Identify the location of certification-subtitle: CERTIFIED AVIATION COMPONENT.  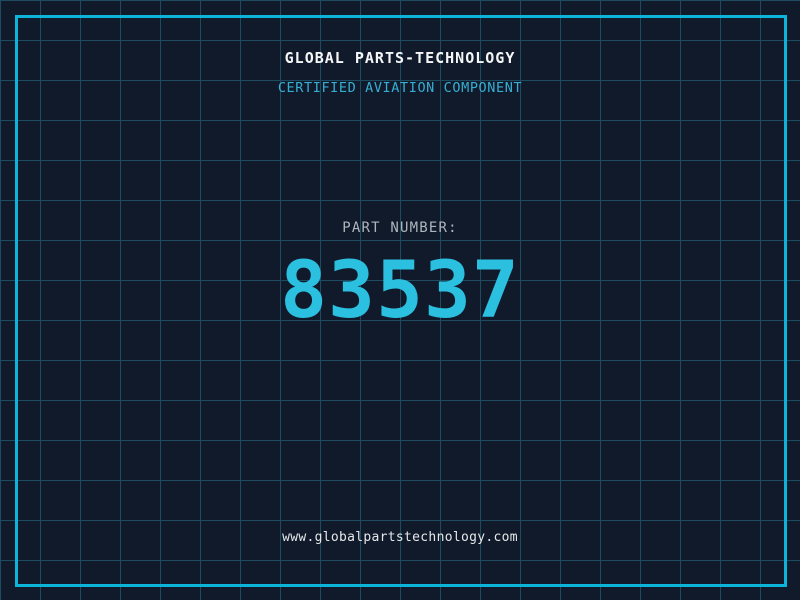
(400, 88).